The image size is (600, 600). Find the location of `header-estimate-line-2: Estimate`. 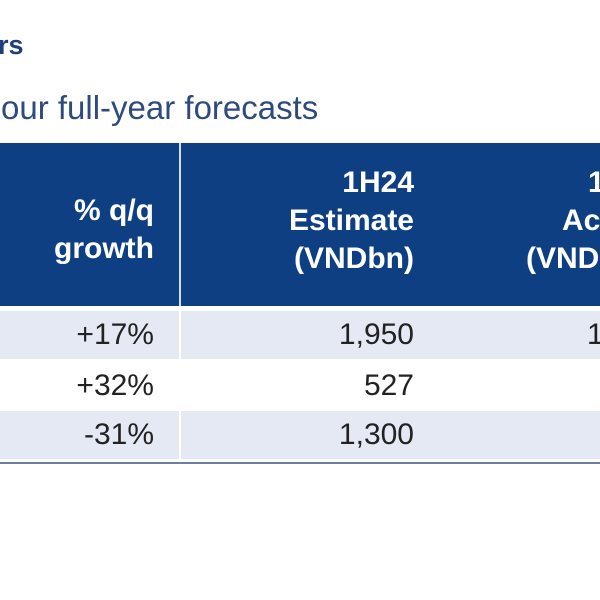

header-estimate-line-2: Estimate is located at coordinates (351, 220).